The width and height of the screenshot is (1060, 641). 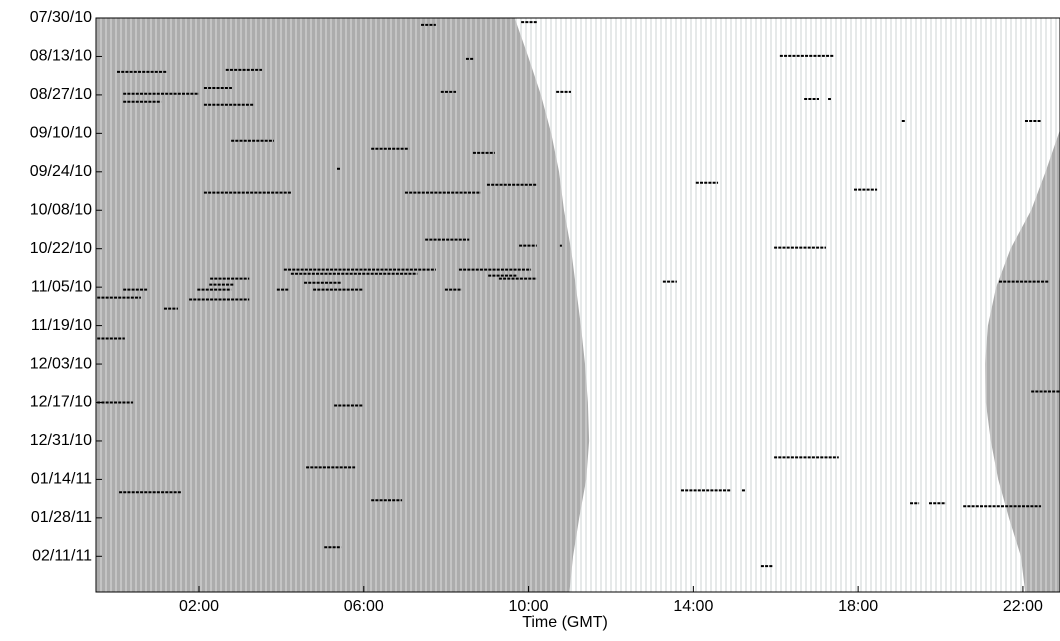 I want to click on y-tick-label: 11/05/10, so click(x=61, y=286).